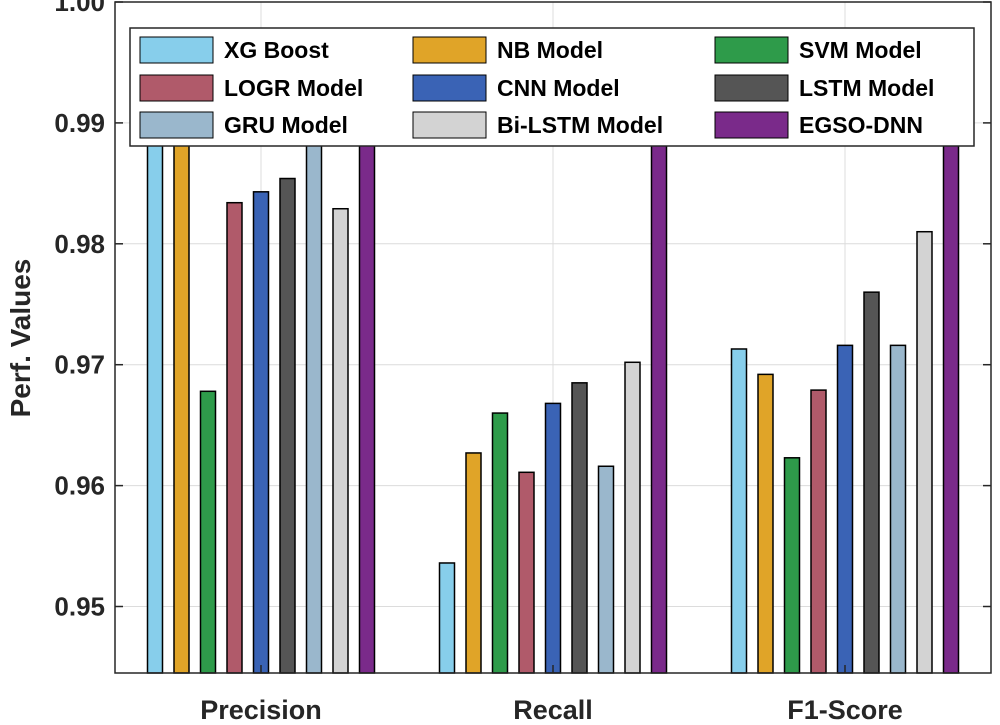  I want to click on legend-entry-label: LSTM Model, so click(866, 88).